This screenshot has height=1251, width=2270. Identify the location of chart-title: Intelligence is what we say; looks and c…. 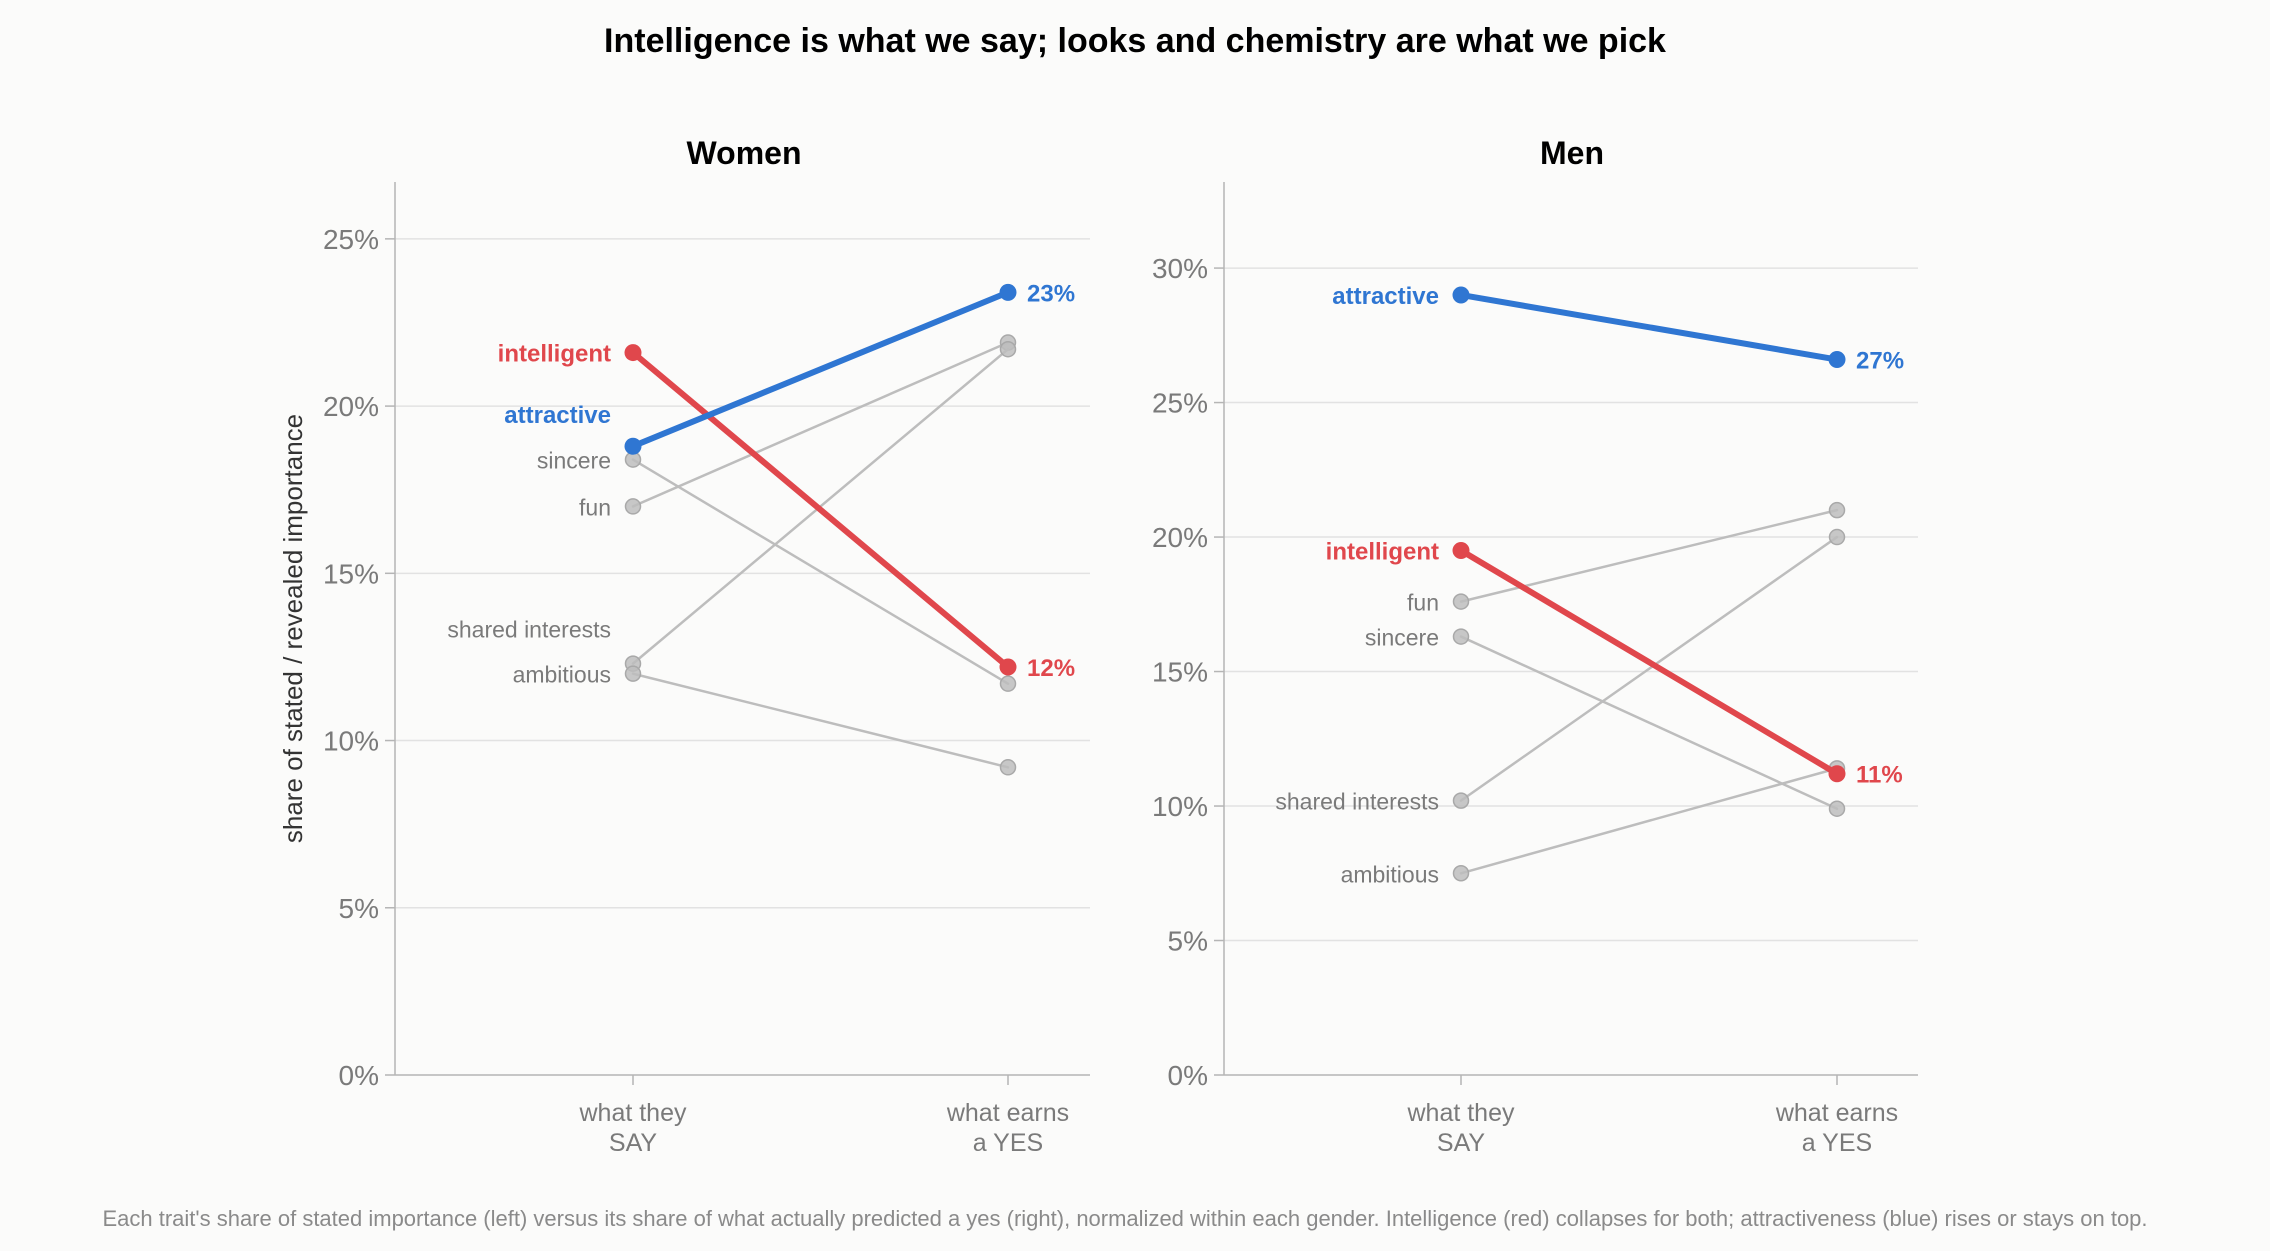
(1135, 41).